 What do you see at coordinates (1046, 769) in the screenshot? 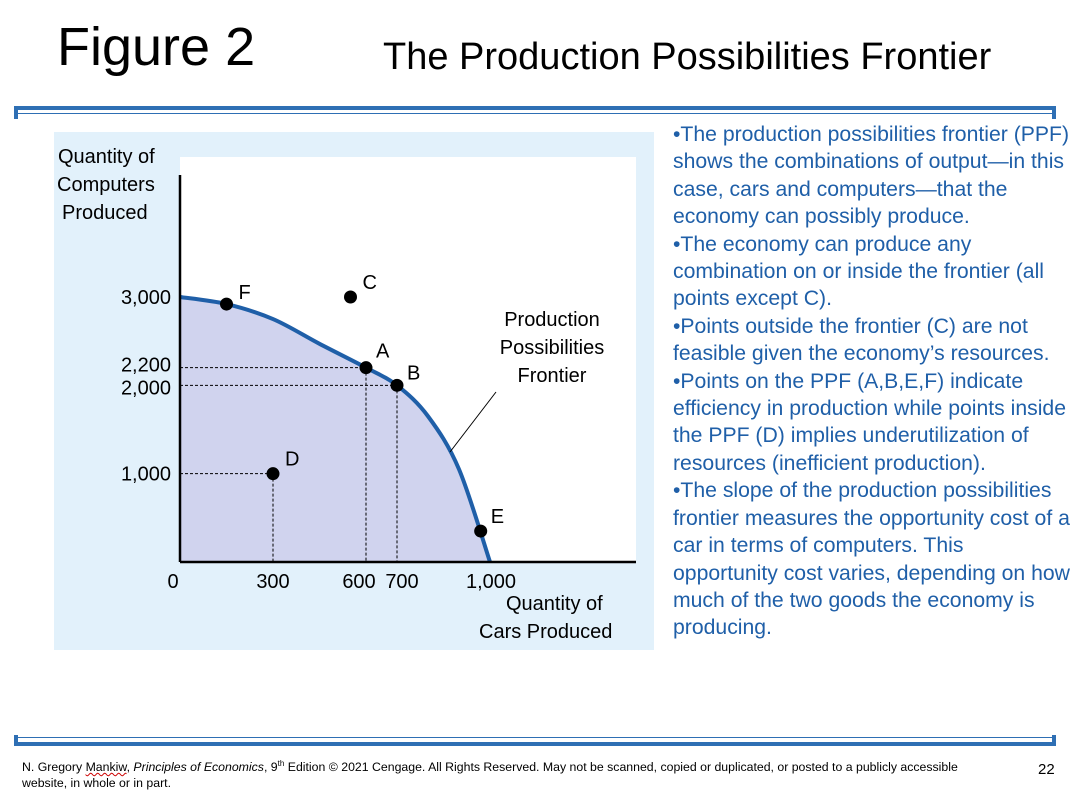
I see `page-number: 22` at bounding box center [1046, 769].